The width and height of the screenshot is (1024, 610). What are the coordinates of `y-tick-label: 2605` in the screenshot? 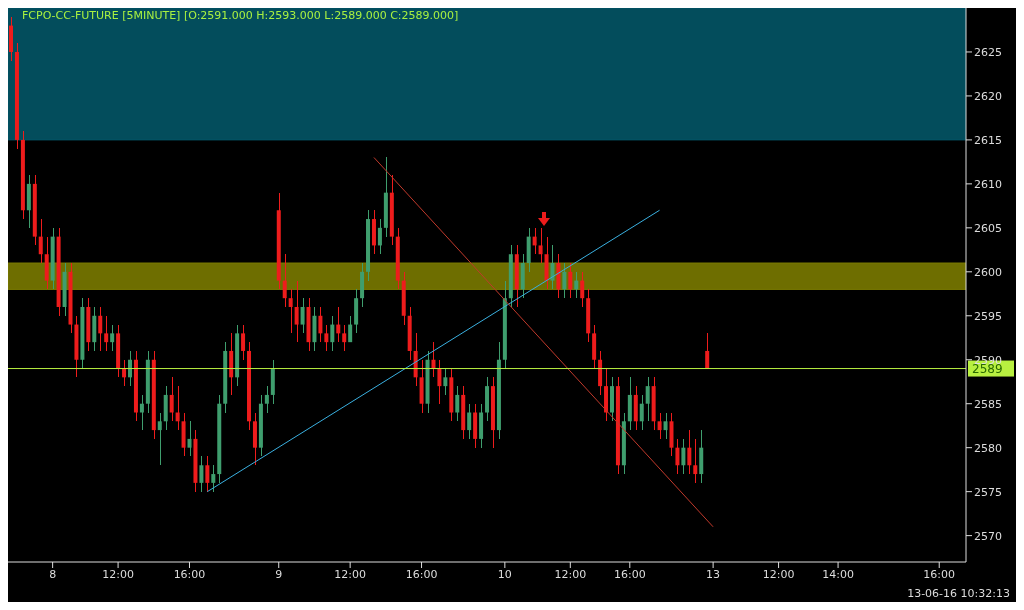 It's located at (988, 228).